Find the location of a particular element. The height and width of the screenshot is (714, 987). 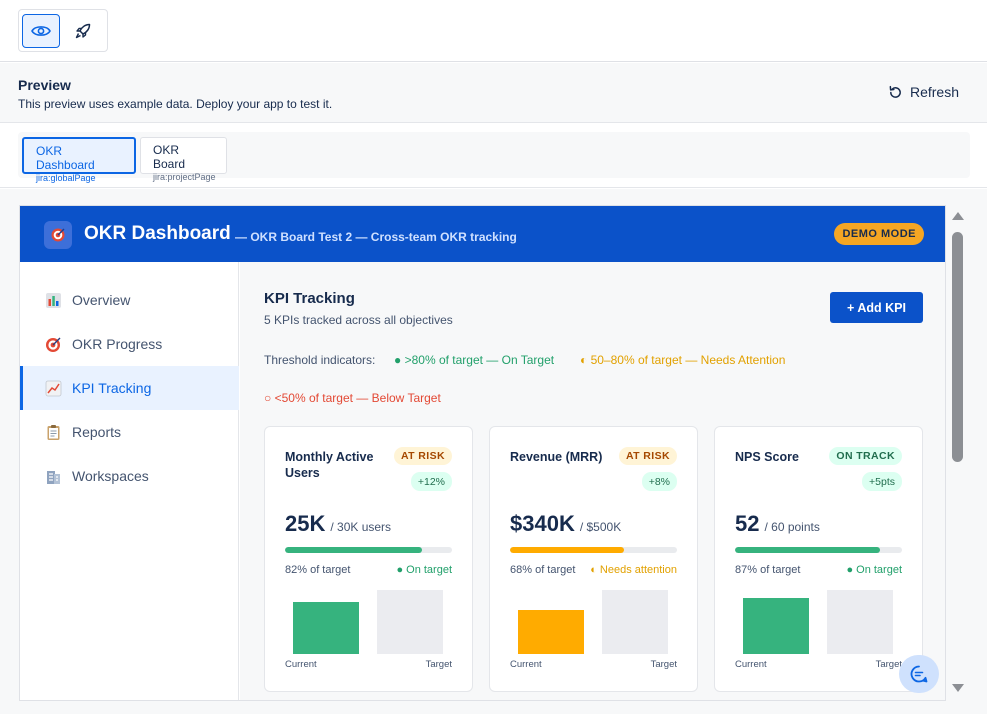

kpi-name: Monthly Active Users is located at coordinates (329, 465).